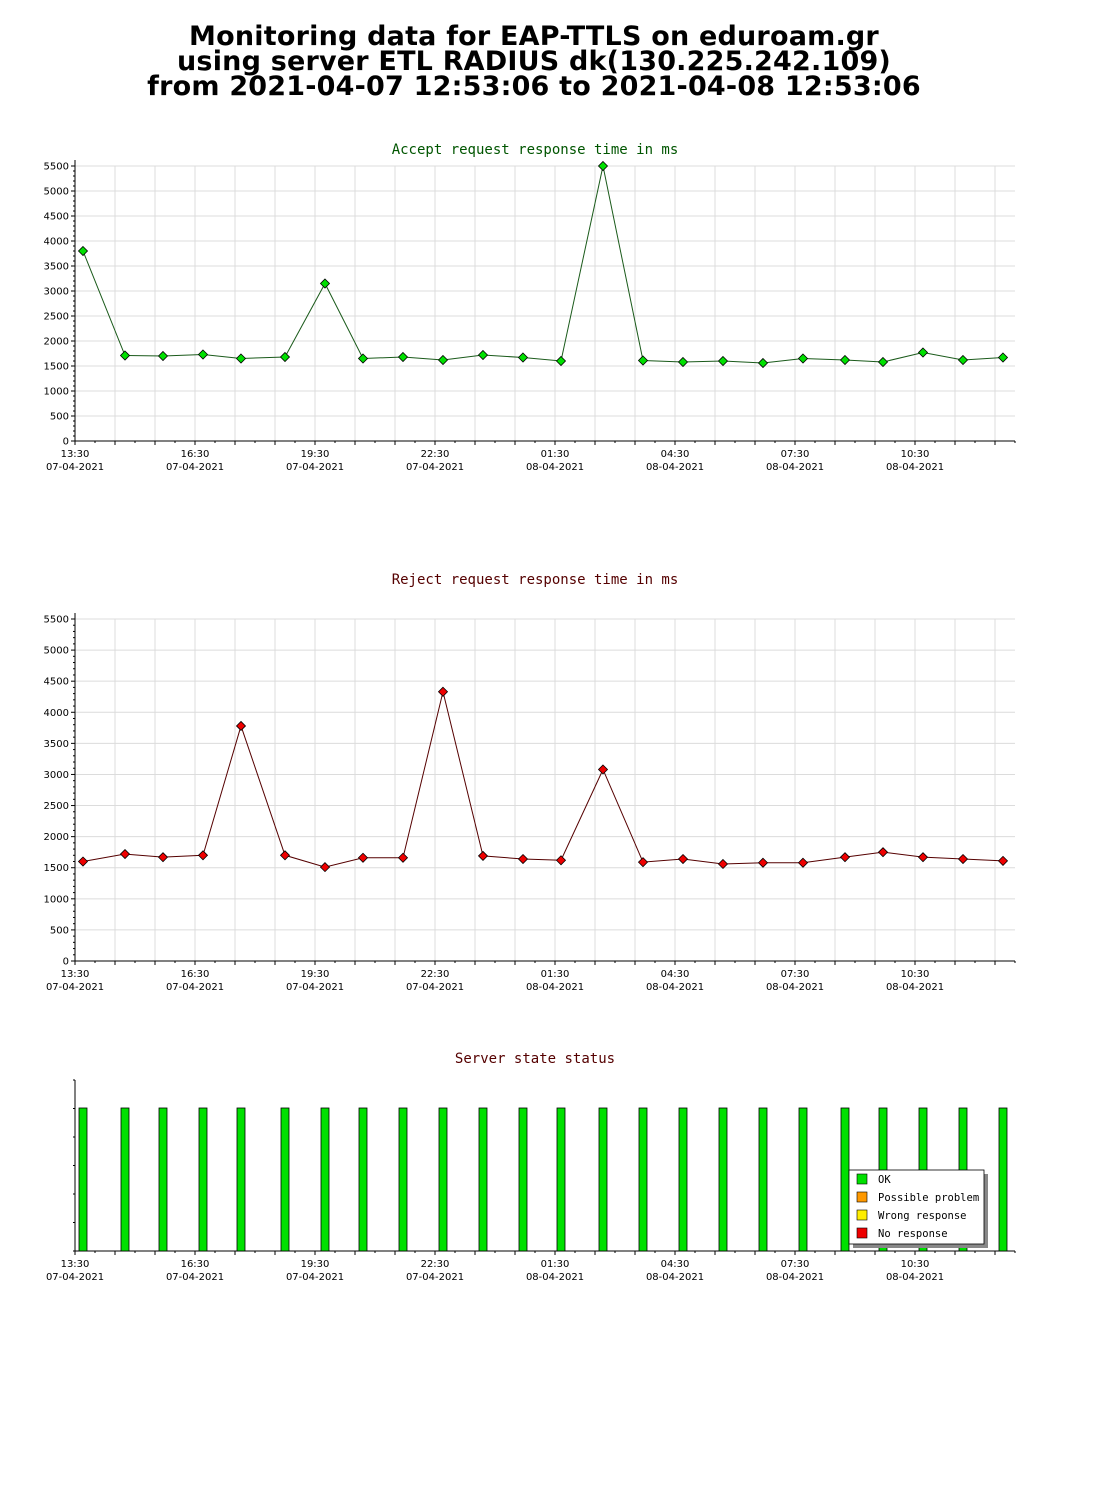 This screenshot has height=1500, width=1100. Describe the element at coordinates (56, 342) in the screenshot. I see `y-tick-label: 2000` at that location.